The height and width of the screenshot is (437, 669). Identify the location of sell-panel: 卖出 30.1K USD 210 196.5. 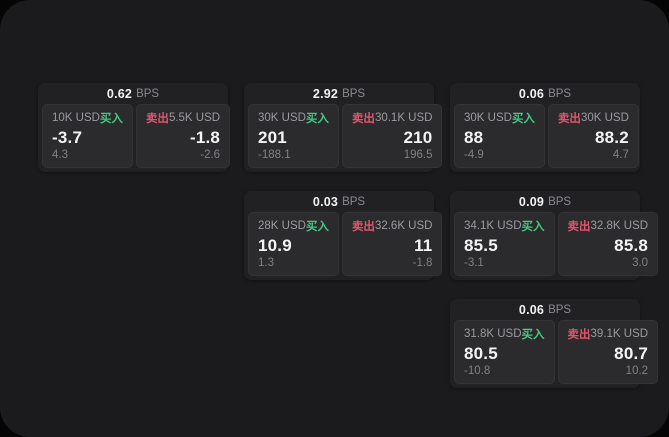
(392, 136).